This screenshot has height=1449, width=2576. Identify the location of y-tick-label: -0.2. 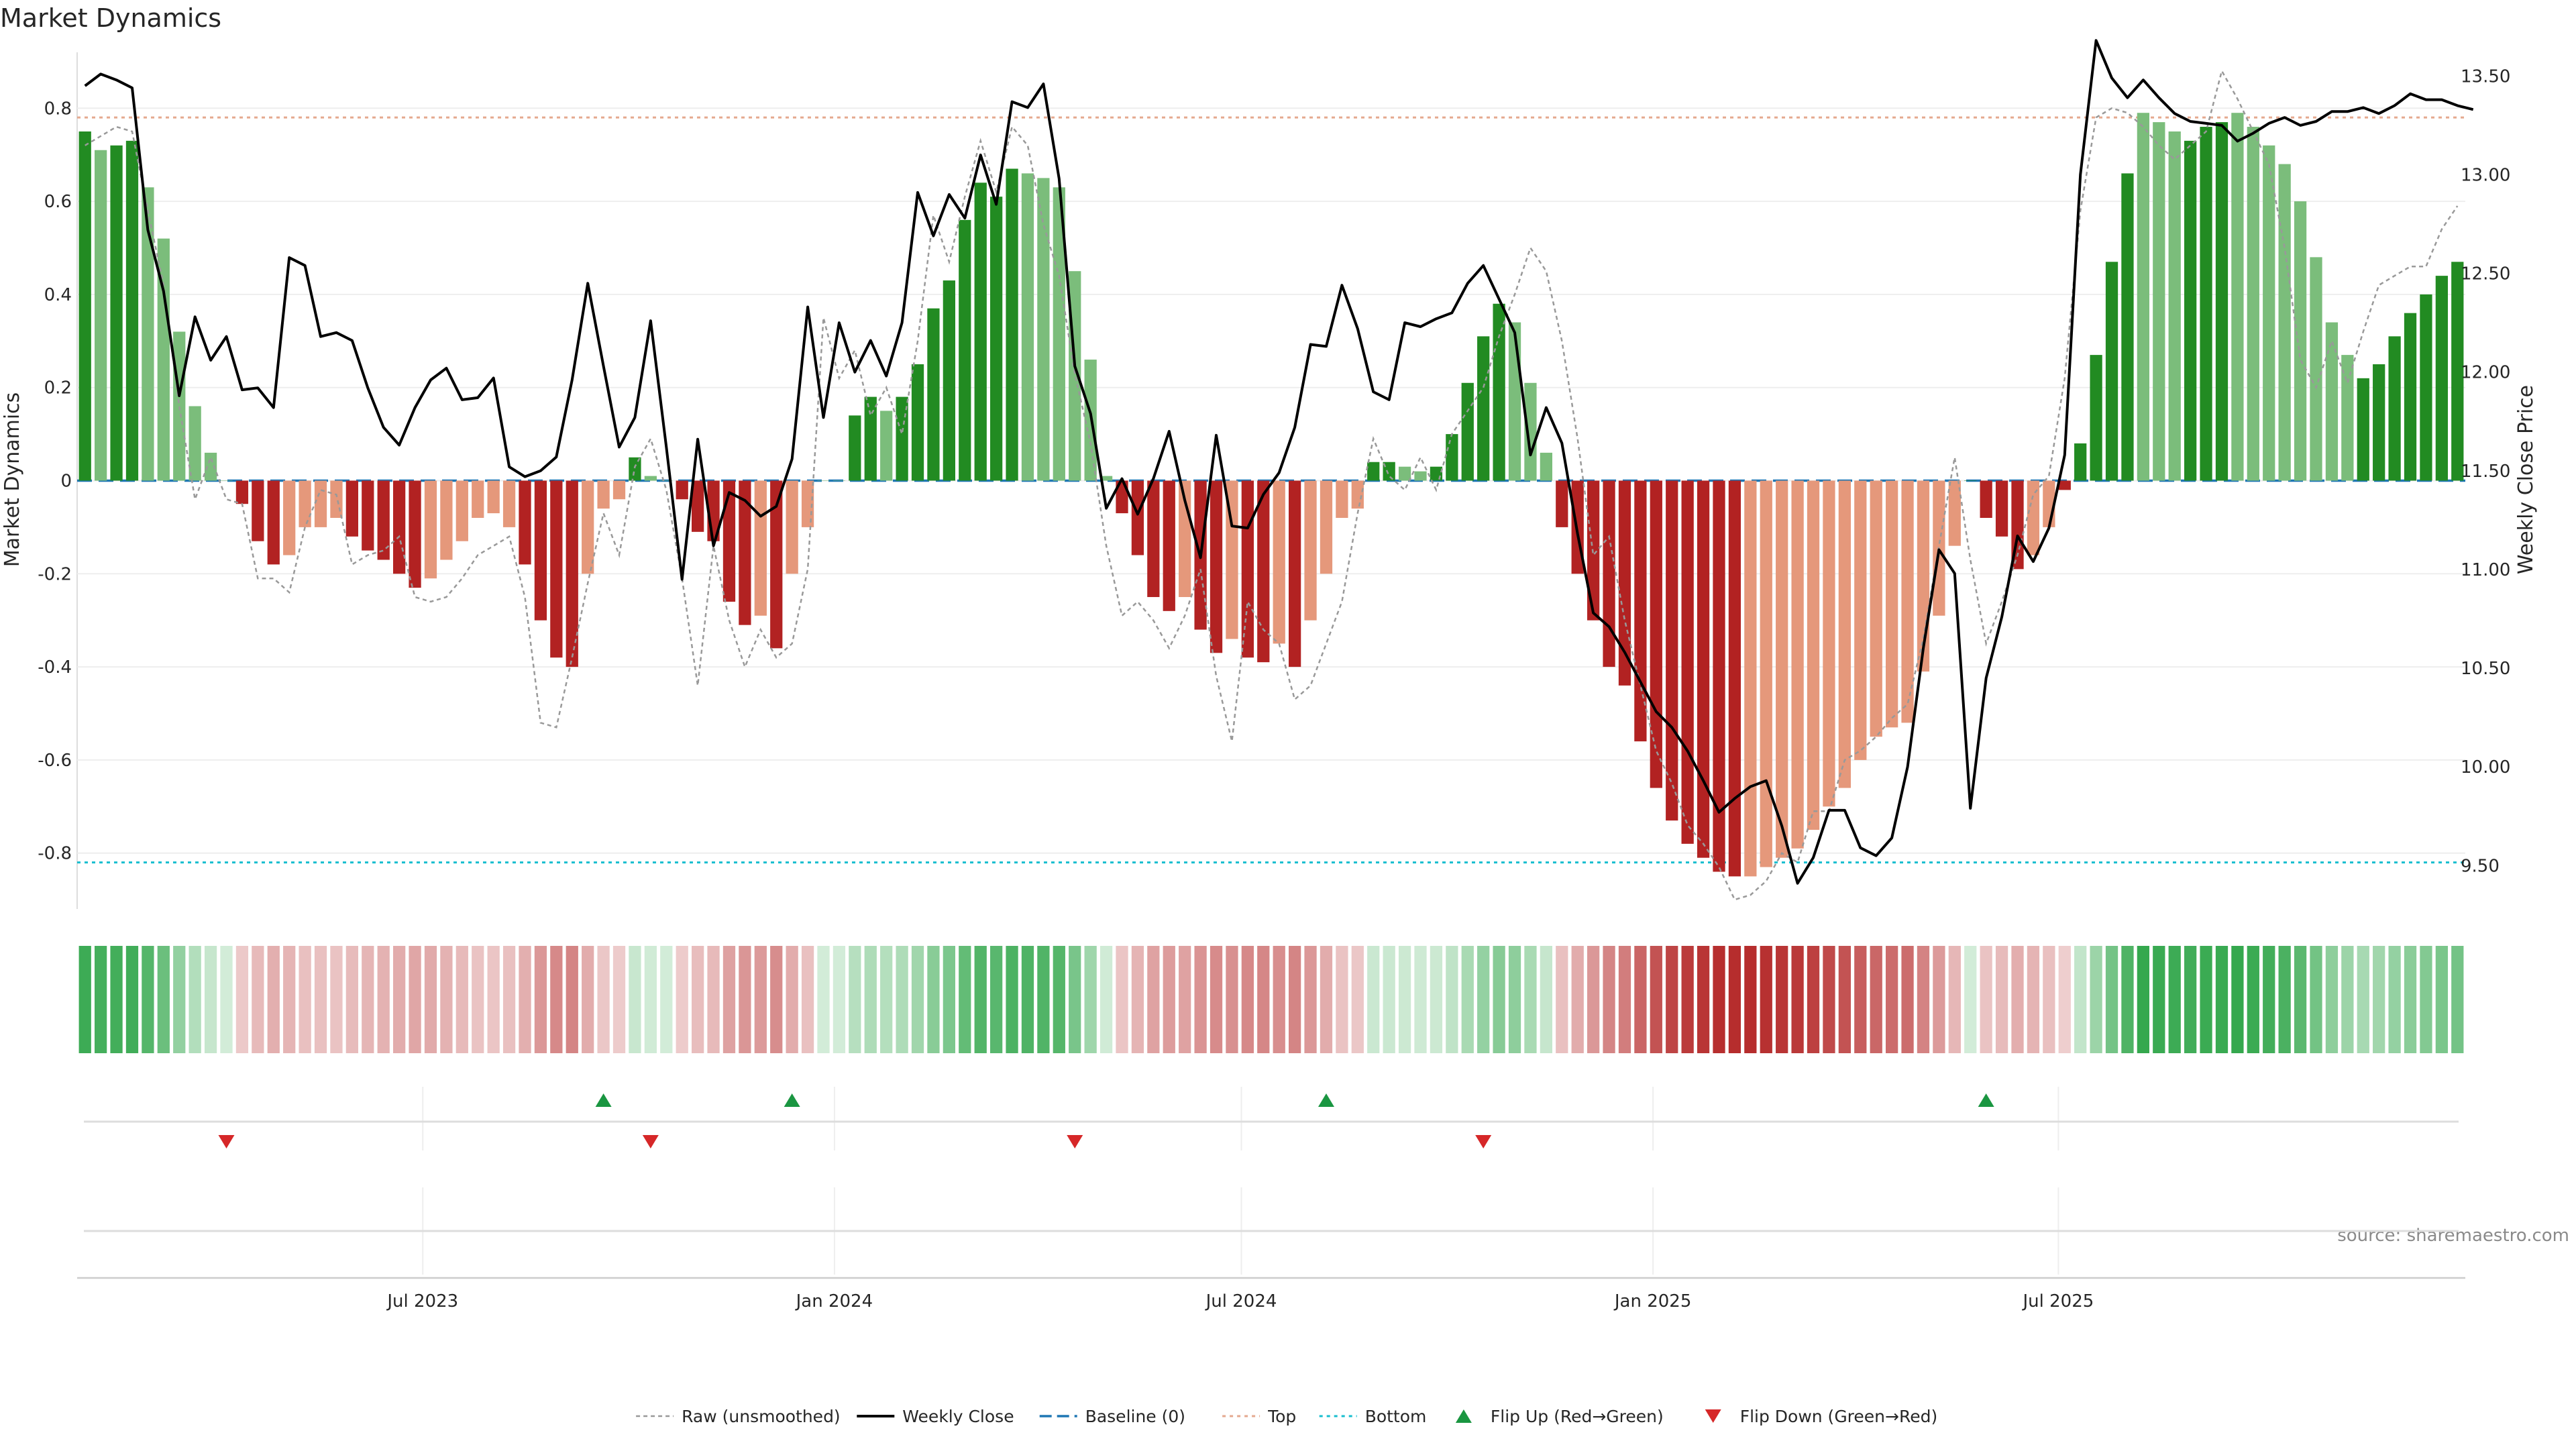
(55, 574).